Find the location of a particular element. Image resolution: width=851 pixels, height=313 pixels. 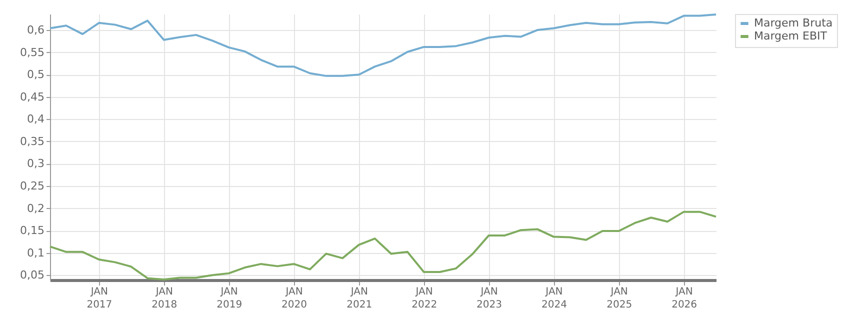

y-tick-label: 0,6 is located at coordinates (35, 30).